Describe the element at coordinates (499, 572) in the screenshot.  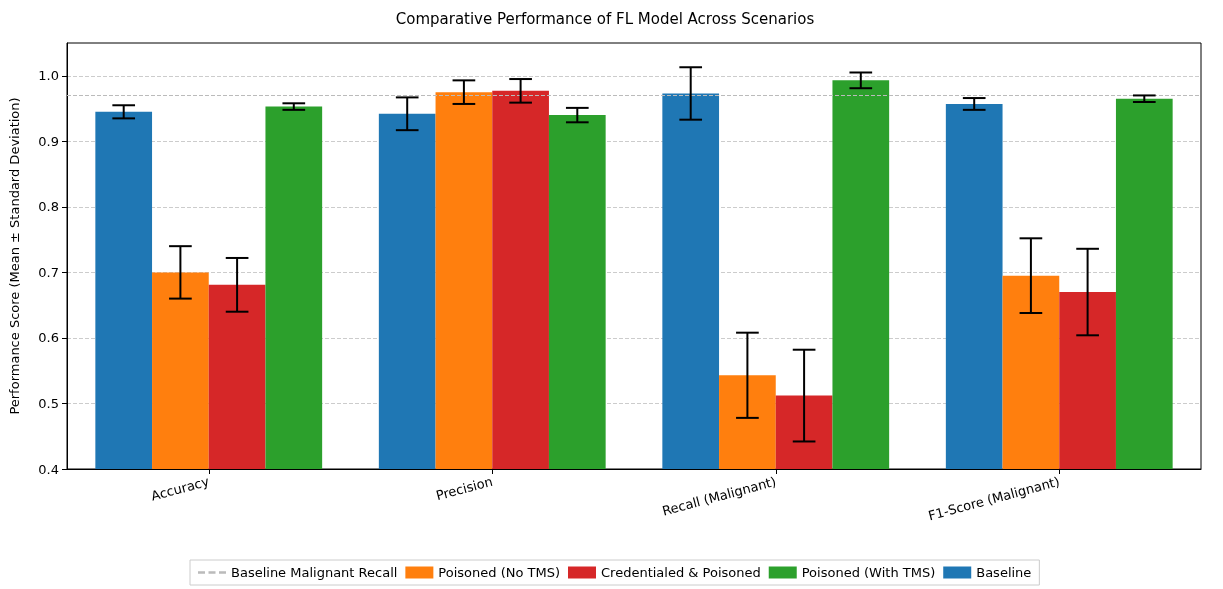
I see `legend-label: Poisoned (No TMS)` at that location.